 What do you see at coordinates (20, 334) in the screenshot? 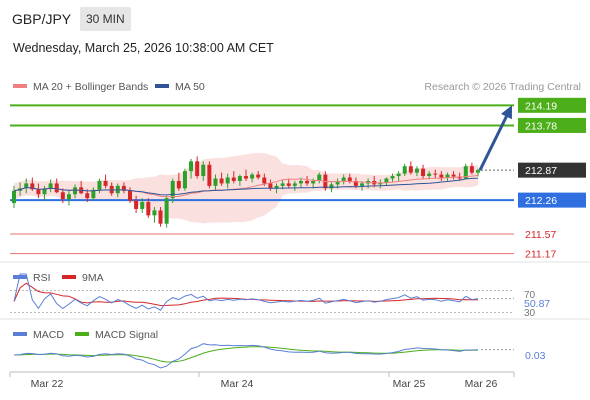
I see `macd-legend-swatch` at bounding box center [20, 334].